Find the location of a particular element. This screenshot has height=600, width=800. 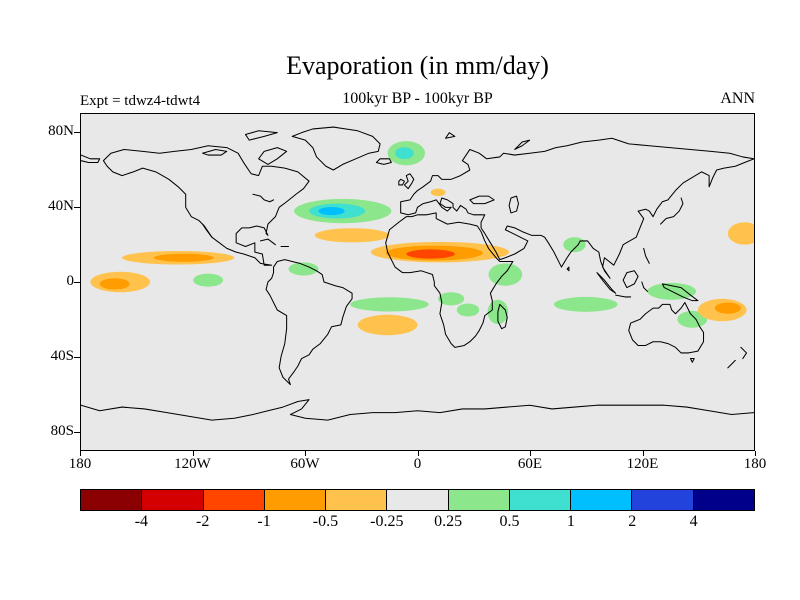

anomaly-region-central-europe-negative is located at coordinates (438, 192).